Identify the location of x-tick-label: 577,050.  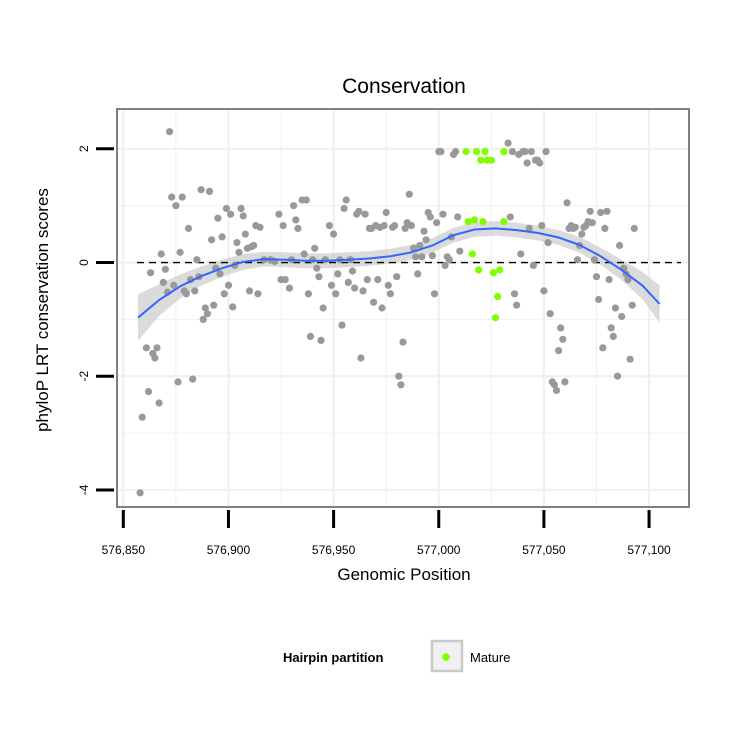
(544, 550).